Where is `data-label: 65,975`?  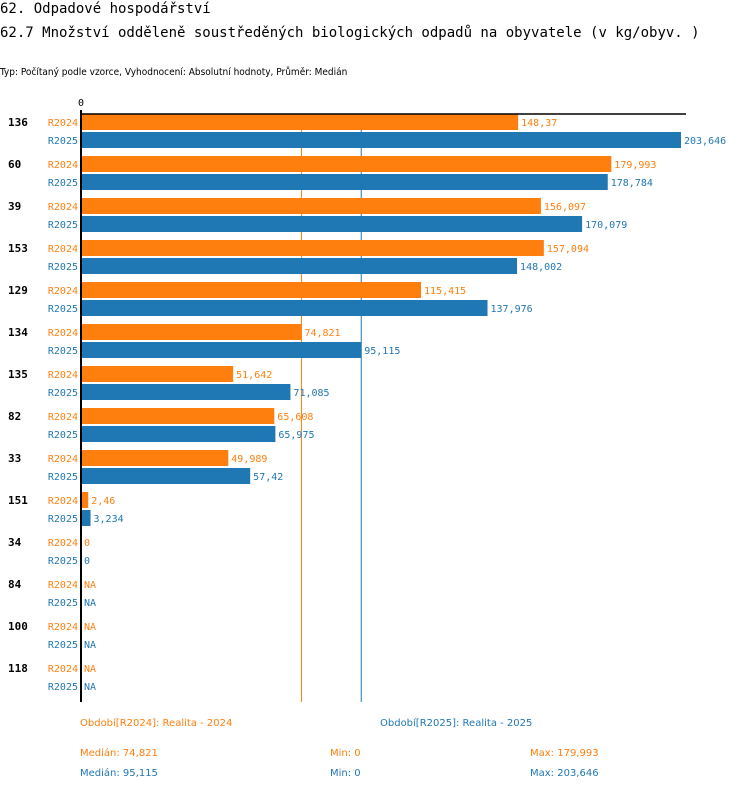
data-label: 65,975 is located at coordinates (296, 435).